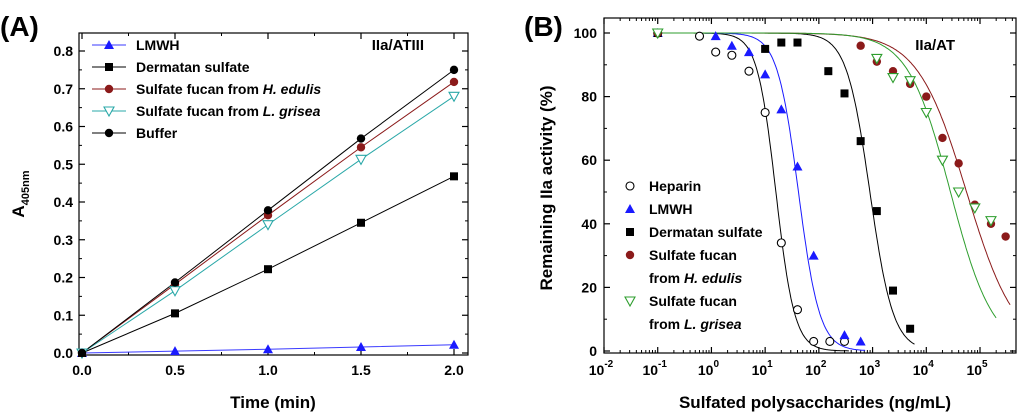 The image size is (1024, 420). What do you see at coordinates (589, 97) in the screenshot?
I see `panel-b-y-tick-label: 80` at bounding box center [589, 97].